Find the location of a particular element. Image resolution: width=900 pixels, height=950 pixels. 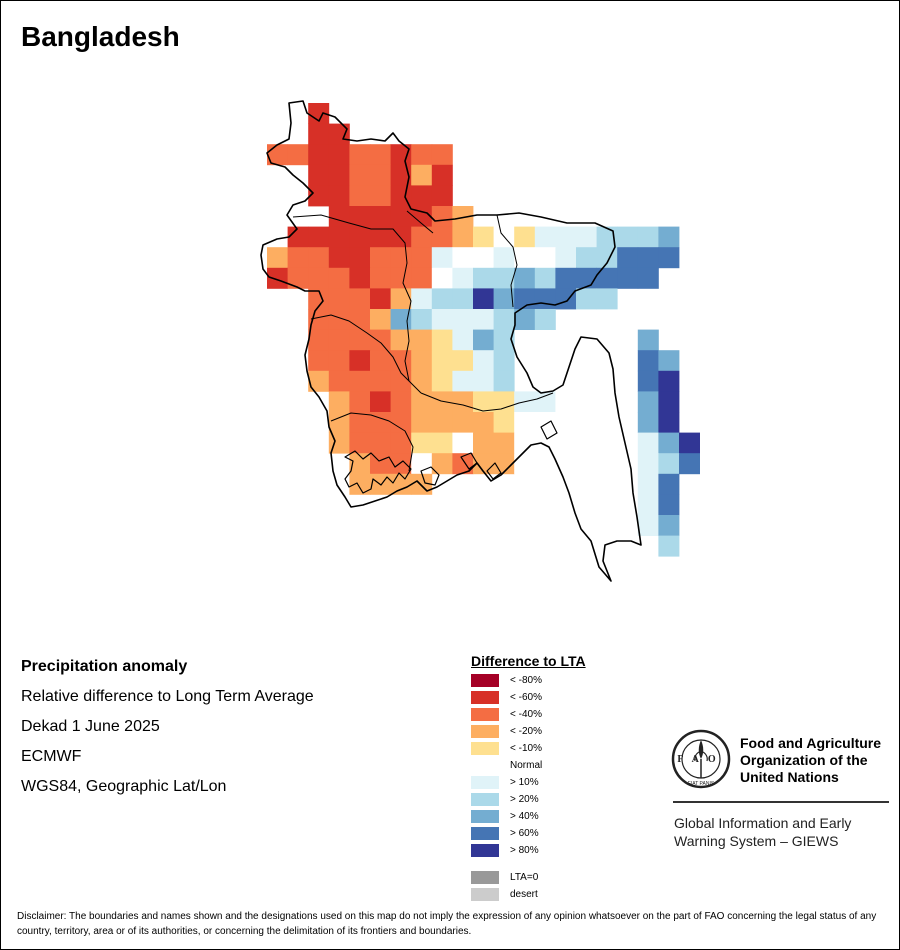

legend-item: desert is located at coordinates (504, 894).